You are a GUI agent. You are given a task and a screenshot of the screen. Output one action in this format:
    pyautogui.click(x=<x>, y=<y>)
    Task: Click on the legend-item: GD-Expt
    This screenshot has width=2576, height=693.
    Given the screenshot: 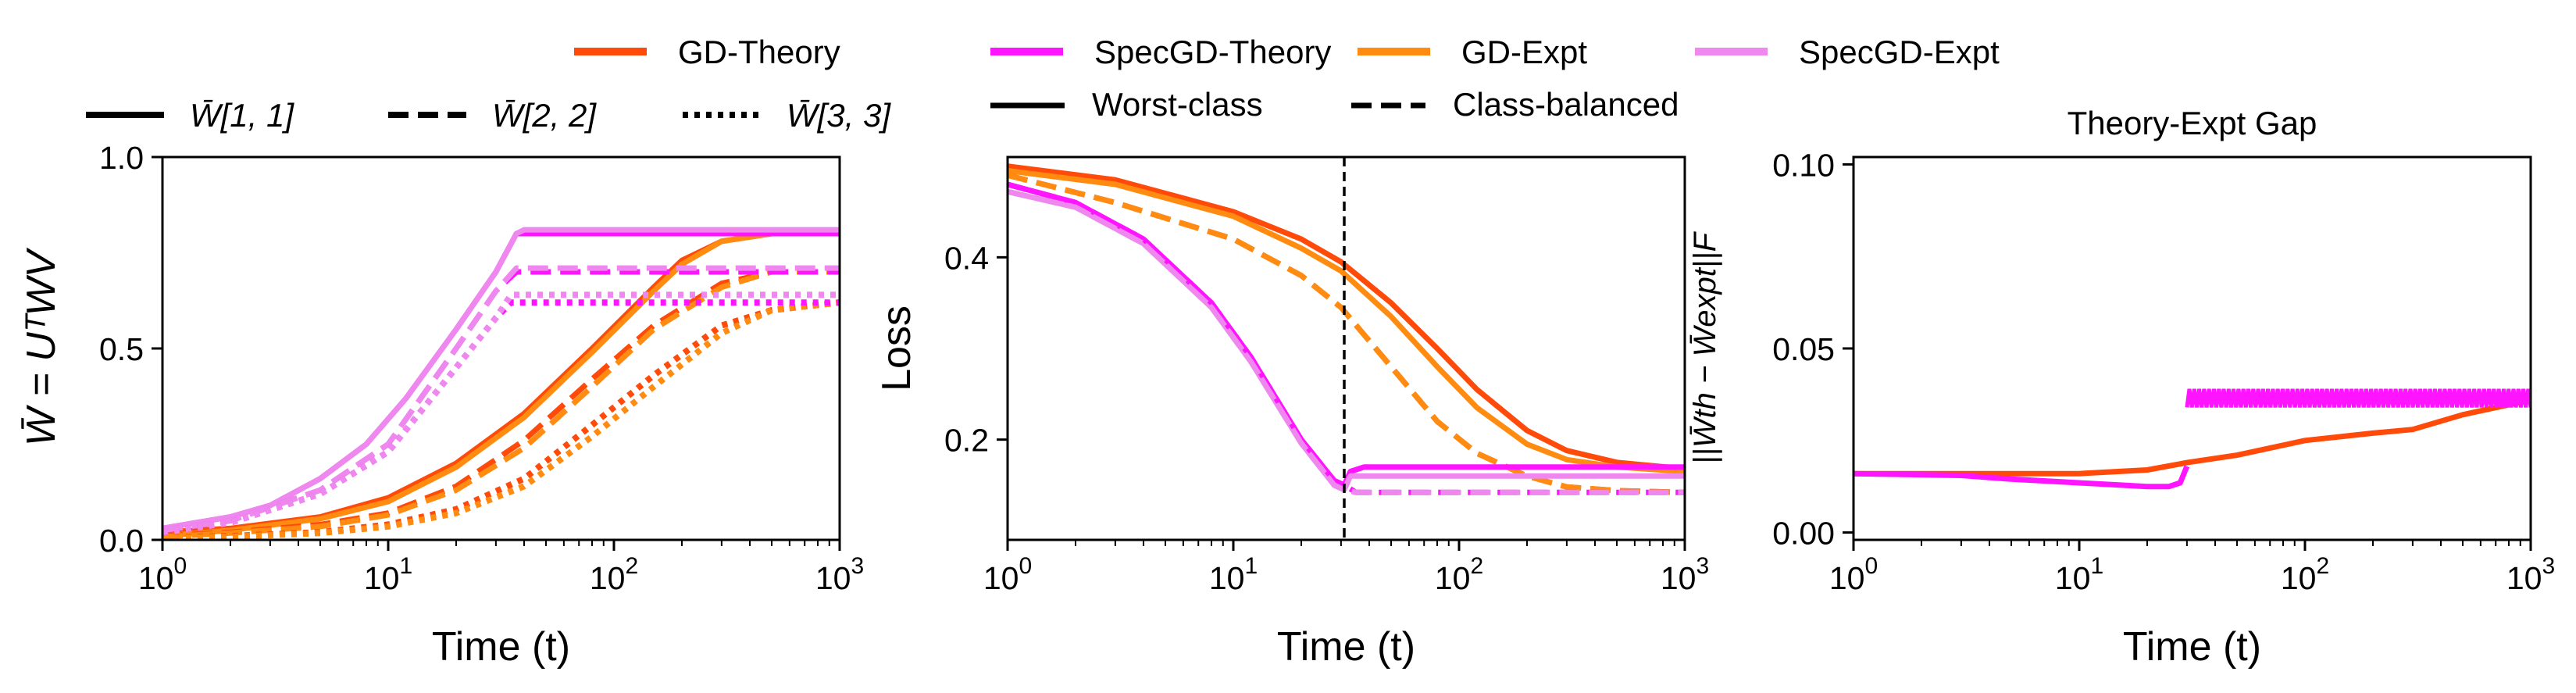 What is the action you would take?
    pyautogui.click(x=1472, y=52)
    